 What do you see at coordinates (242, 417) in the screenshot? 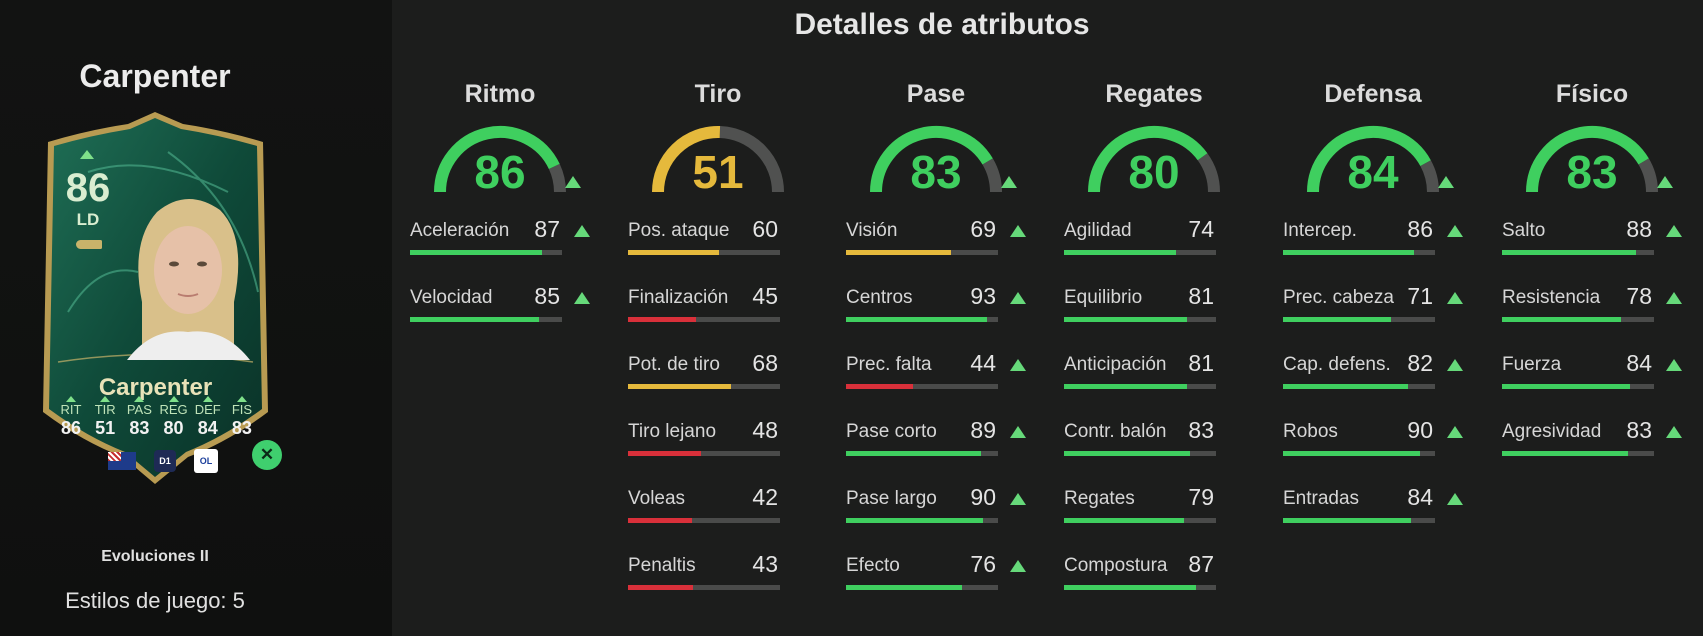
I see `card-stat-fis: FIS 83` at bounding box center [242, 417].